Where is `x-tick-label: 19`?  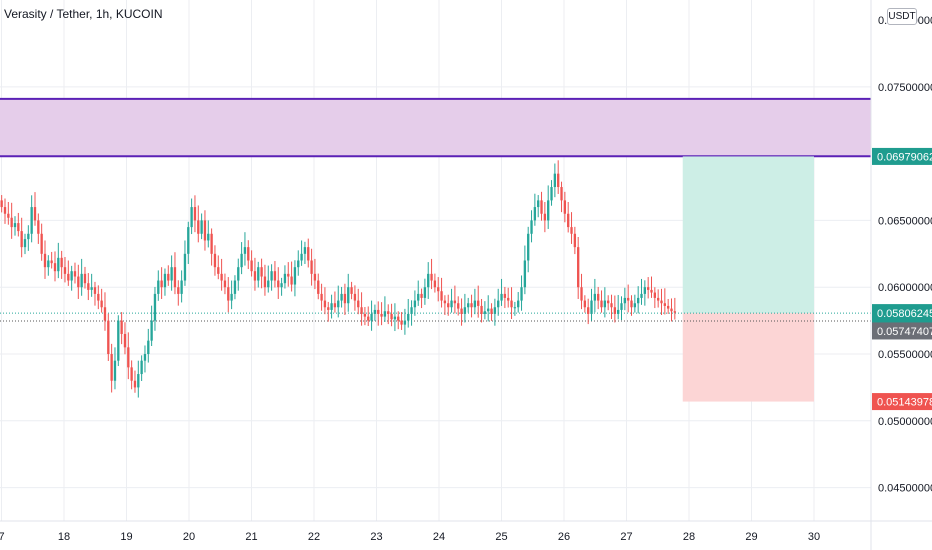
x-tick-label: 19 is located at coordinates (126, 537).